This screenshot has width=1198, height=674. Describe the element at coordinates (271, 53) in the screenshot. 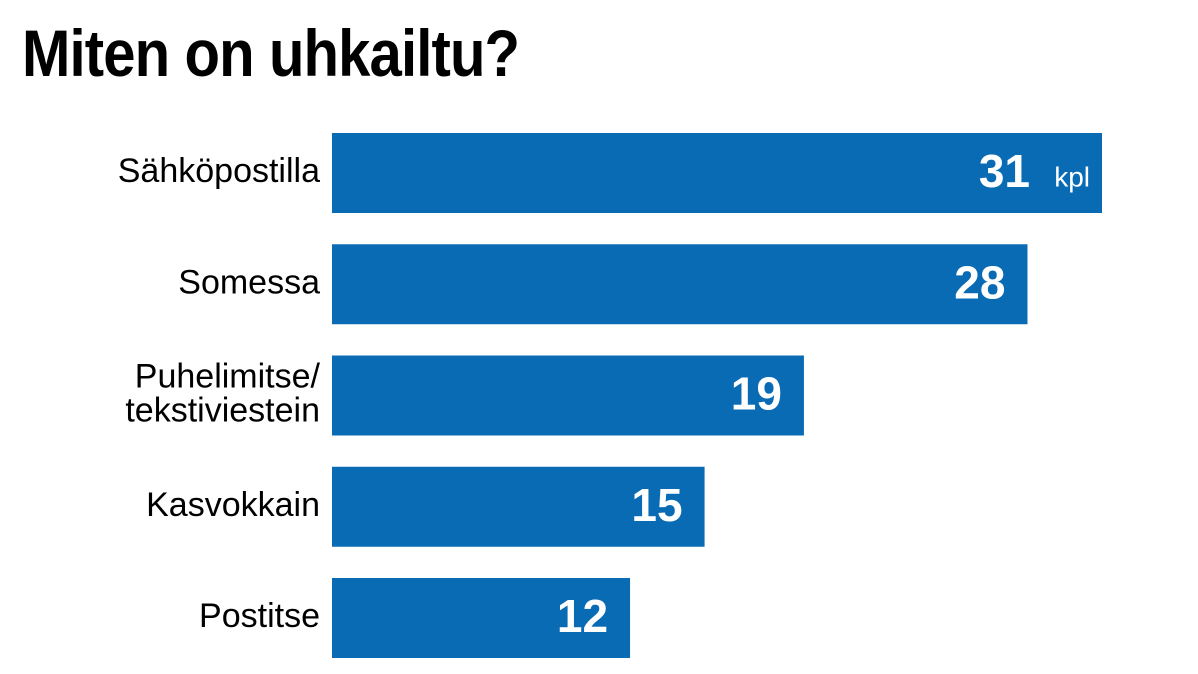

I see `chart-title: Miten on uhkailtu?` at that location.